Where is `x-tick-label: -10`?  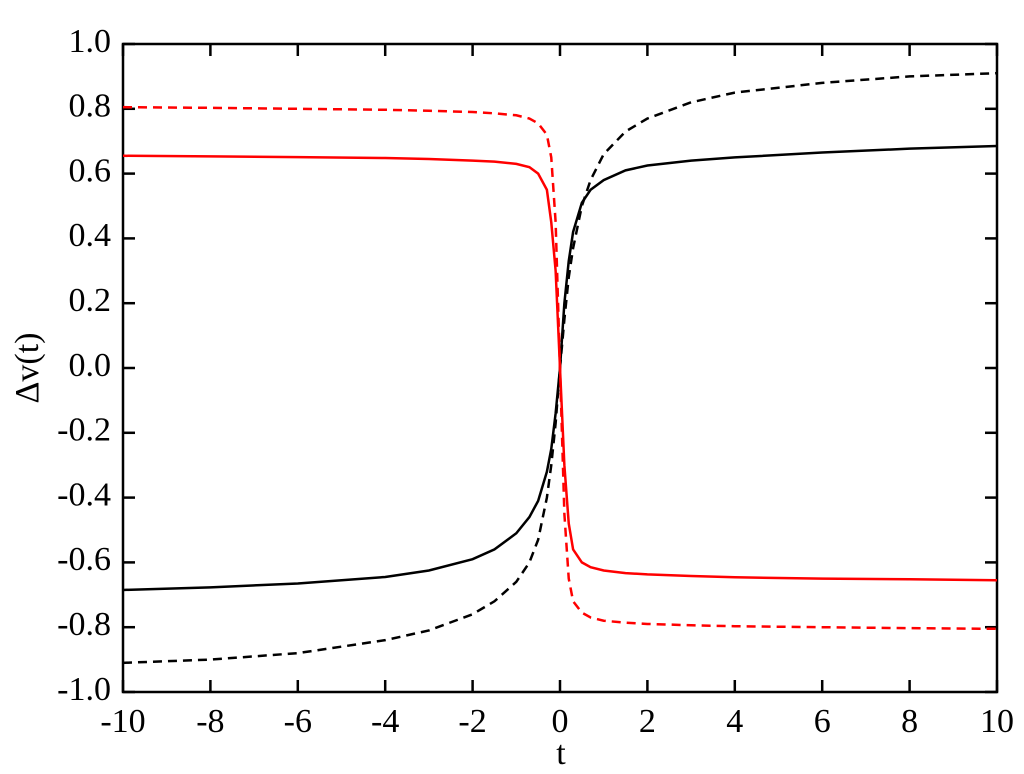 x-tick-label: -10 is located at coordinates (122, 721).